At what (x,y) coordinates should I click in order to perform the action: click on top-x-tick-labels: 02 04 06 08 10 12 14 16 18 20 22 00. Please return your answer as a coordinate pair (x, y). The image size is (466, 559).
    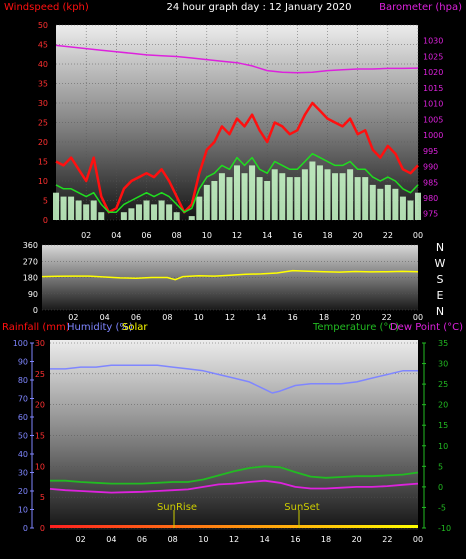
    Looking at the image, I should click on (252, 235).